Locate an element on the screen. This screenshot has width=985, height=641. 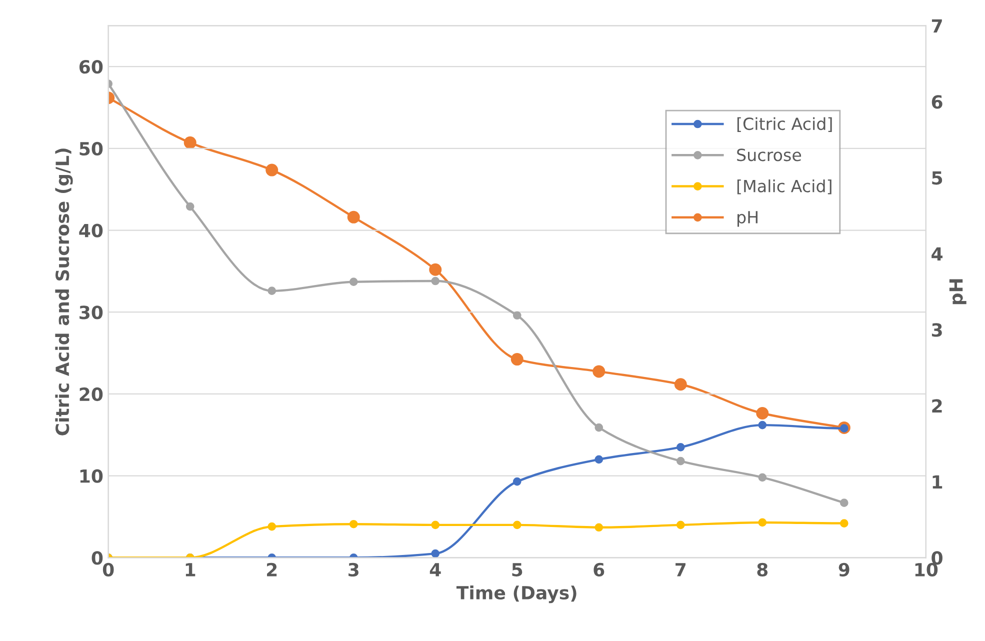
legend-label: [Citric Acid] is located at coordinates (784, 124).